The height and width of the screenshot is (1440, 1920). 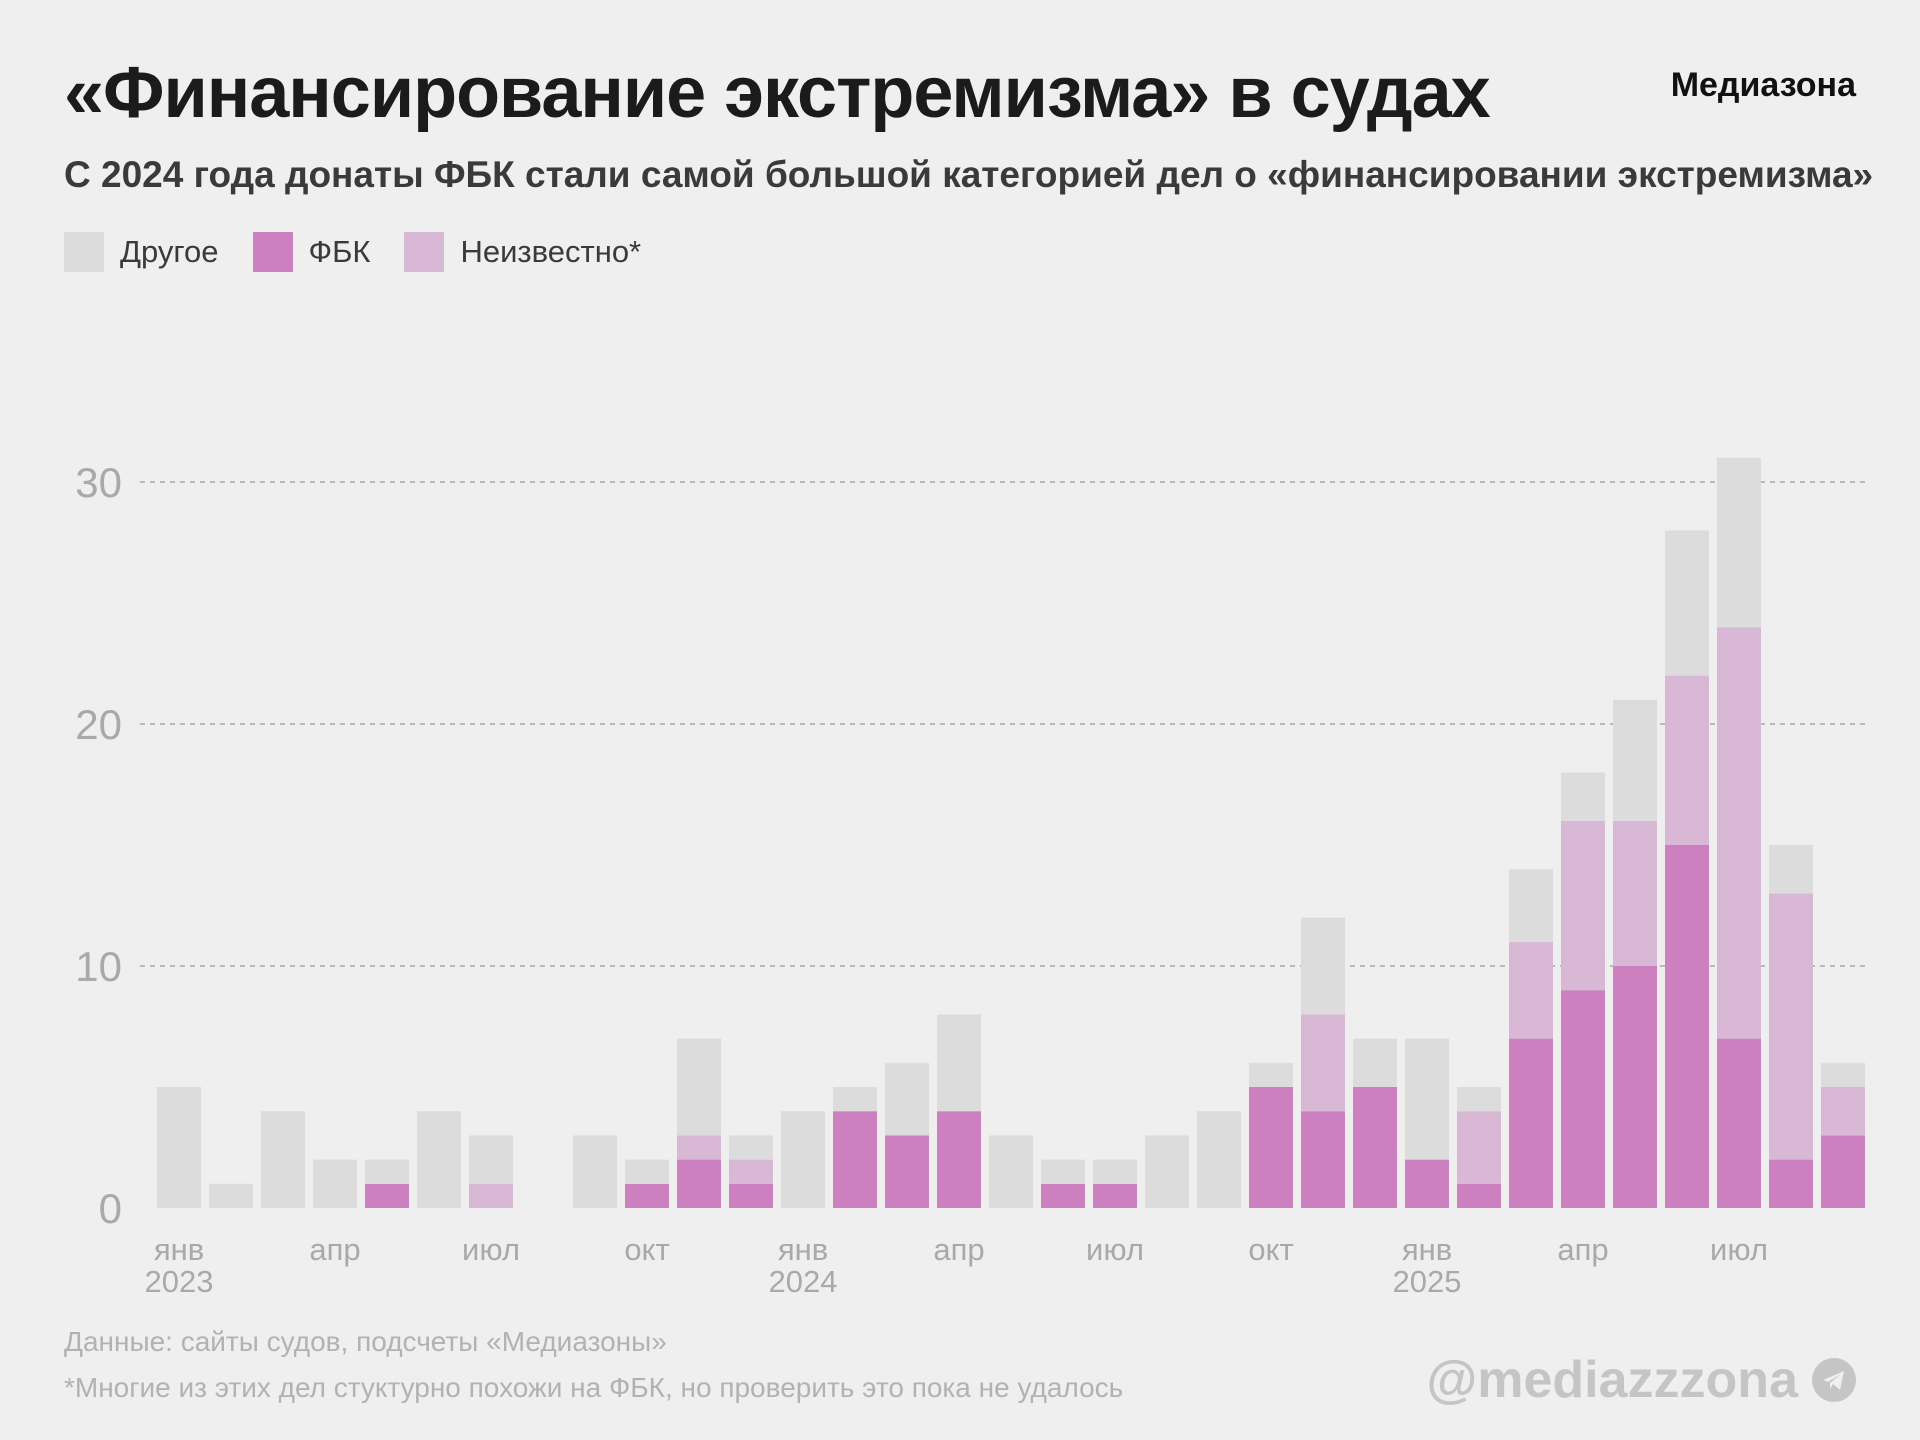 I want to click on bar-2023-03-other, so click(x=283, y=1159).